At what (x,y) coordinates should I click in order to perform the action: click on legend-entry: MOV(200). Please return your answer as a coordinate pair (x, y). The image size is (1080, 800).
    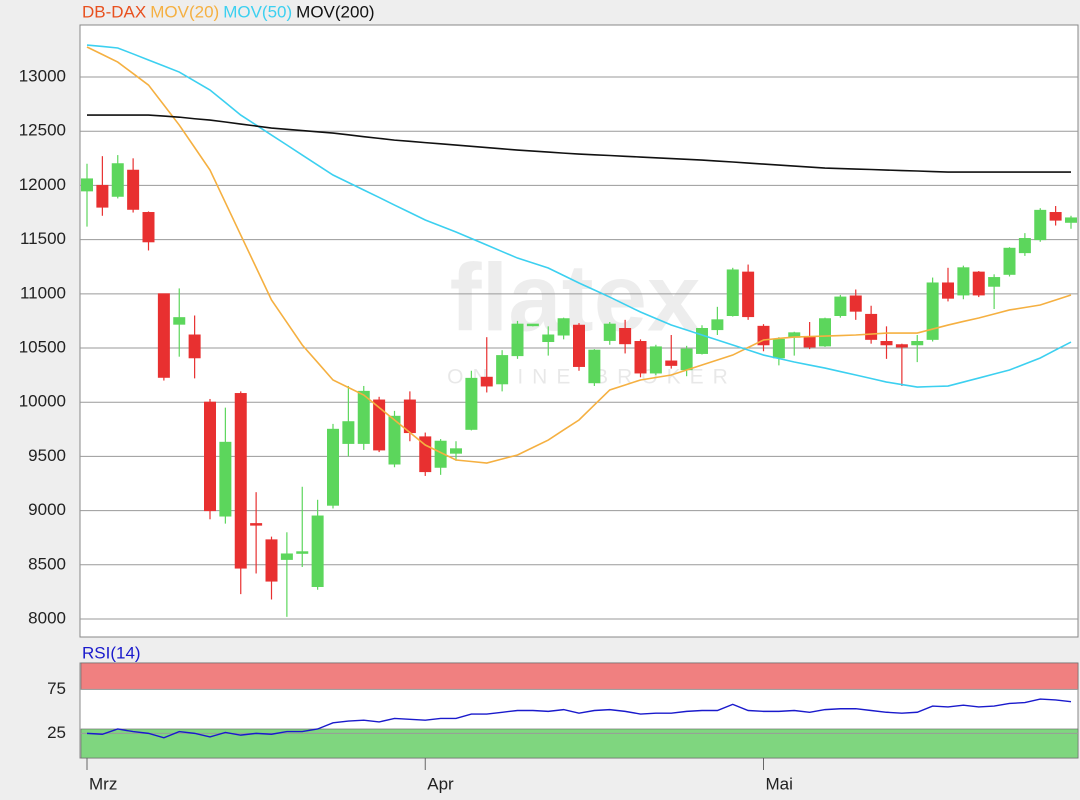
    Looking at the image, I should click on (335, 11).